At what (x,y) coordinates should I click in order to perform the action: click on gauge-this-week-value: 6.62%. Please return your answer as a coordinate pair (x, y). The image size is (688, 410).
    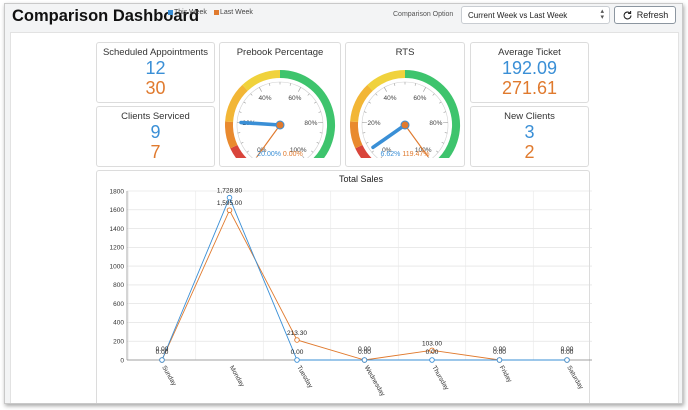
    Looking at the image, I should click on (390, 154).